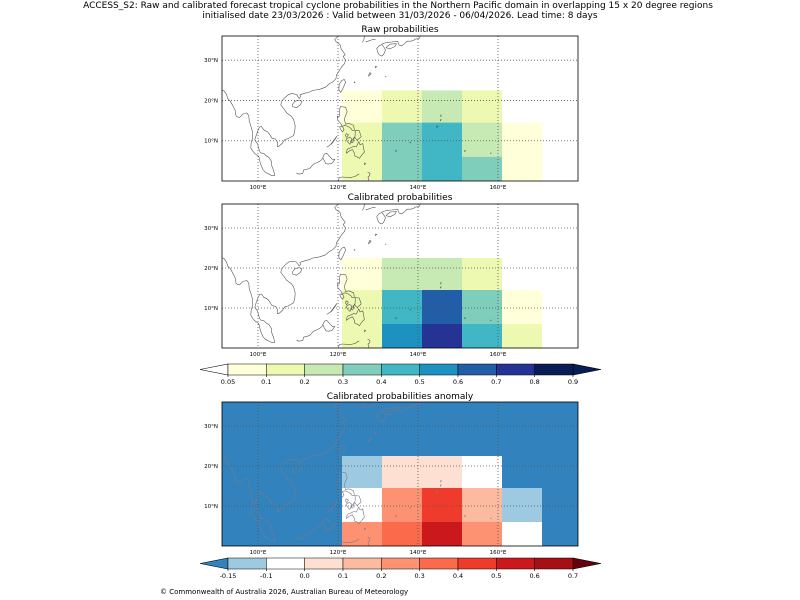  Describe the element at coordinates (381, 382) in the screenshot. I see `prob-colorbar-tick-label-4: 0.4` at that location.